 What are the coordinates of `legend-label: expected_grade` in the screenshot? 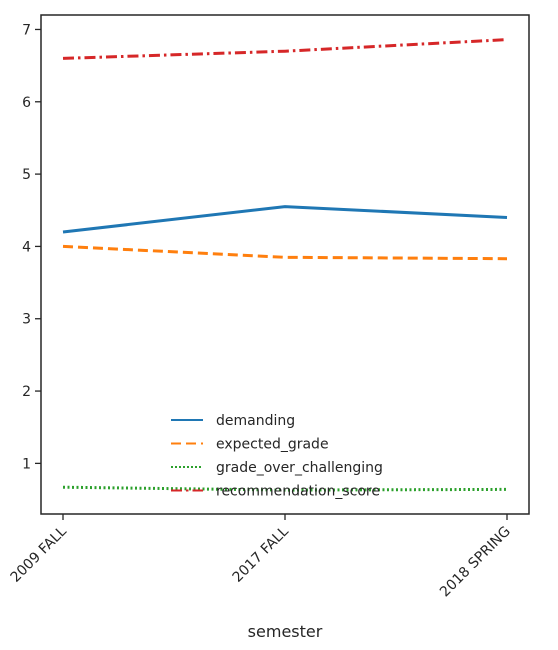 It's located at (272, 445).